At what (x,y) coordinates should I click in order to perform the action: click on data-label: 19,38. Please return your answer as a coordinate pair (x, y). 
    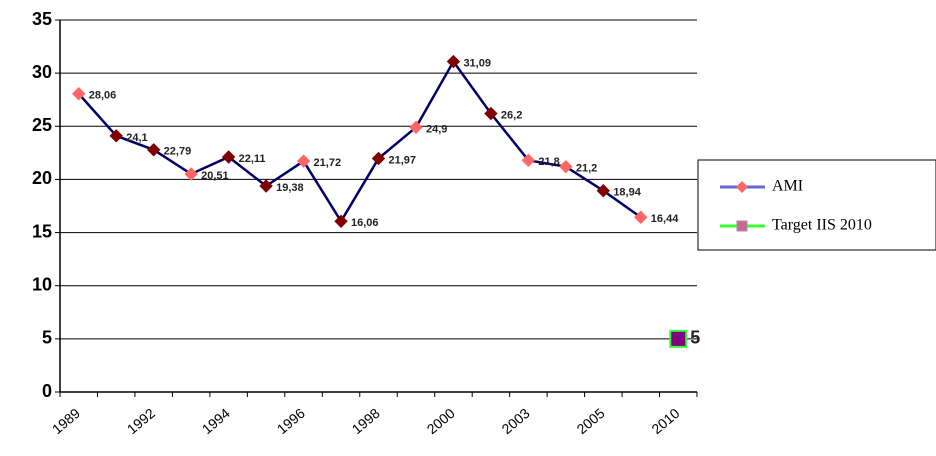
    Looking at the image, I should click on (290, 188).